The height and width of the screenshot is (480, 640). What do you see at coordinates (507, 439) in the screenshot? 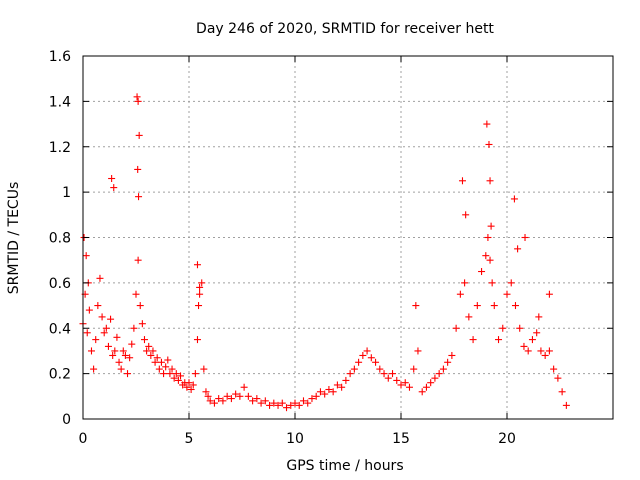
I see `x-tick-label: 20` at bounding box center [507, 439].